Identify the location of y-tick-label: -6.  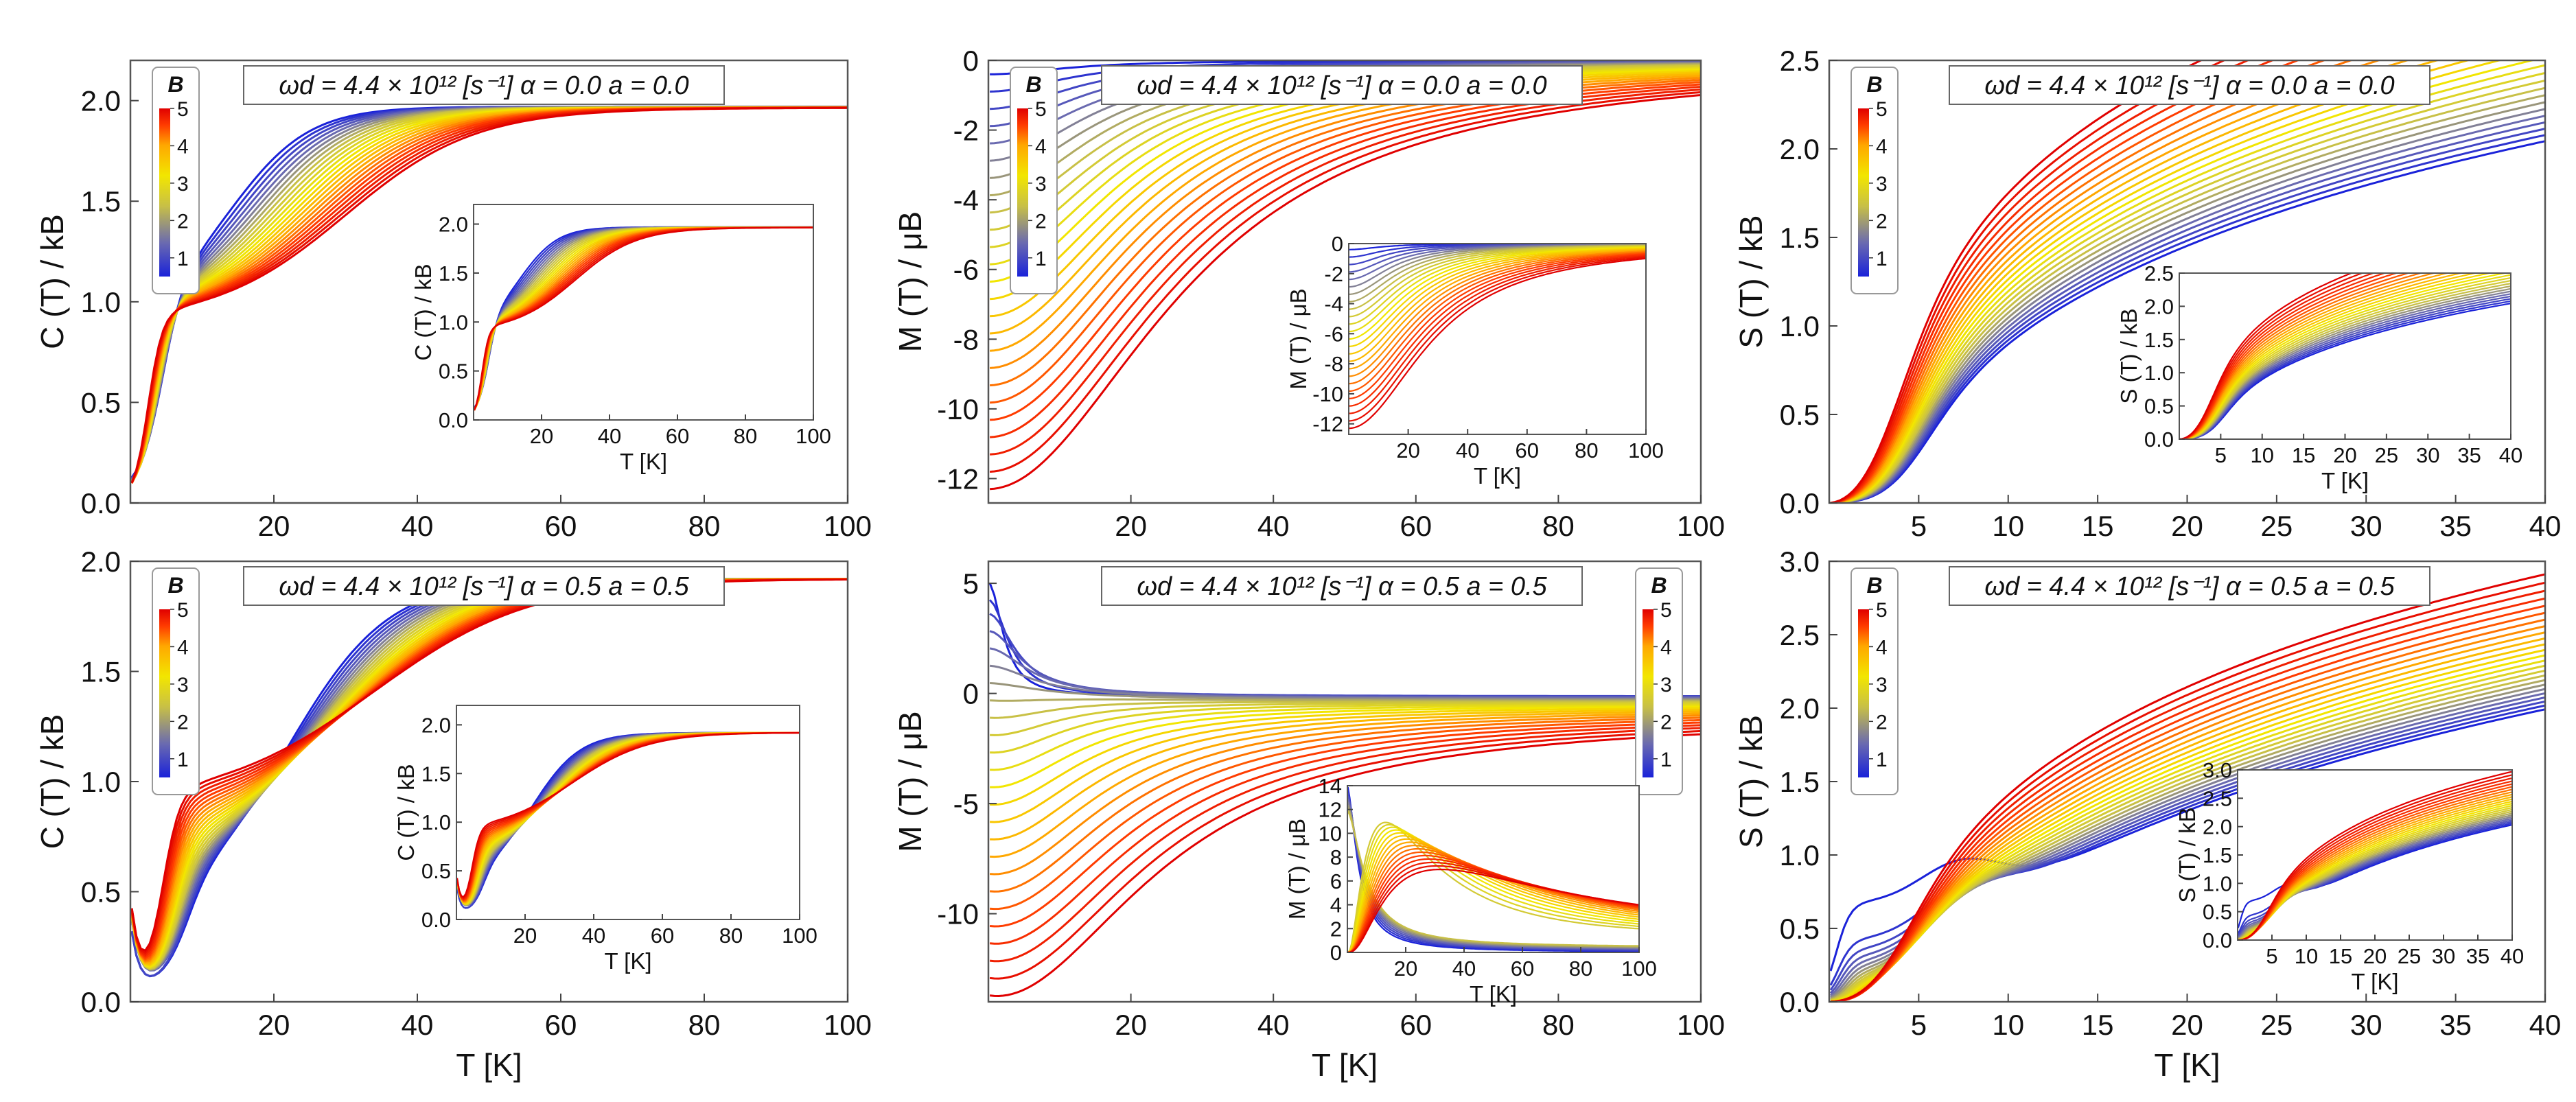
(1333, 334).